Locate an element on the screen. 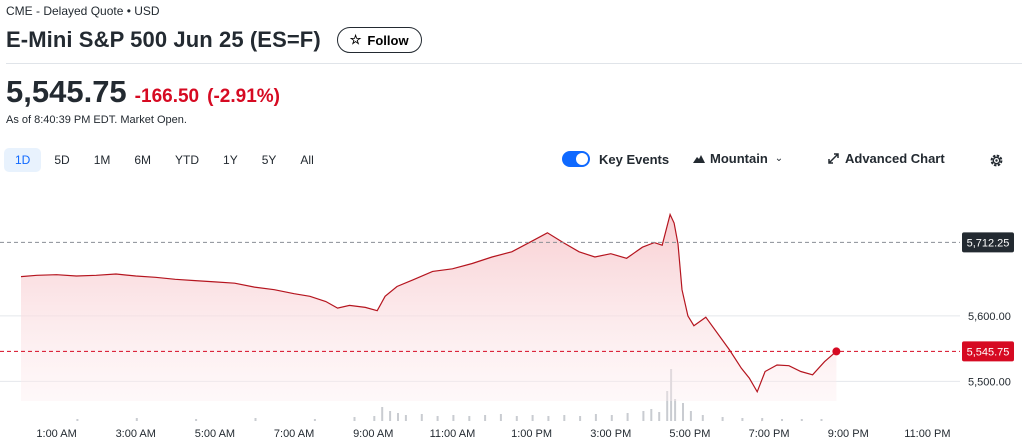 This screenshot has width=1022, height=445. key-events-control: Key Events is located at coordinates (615, 159).